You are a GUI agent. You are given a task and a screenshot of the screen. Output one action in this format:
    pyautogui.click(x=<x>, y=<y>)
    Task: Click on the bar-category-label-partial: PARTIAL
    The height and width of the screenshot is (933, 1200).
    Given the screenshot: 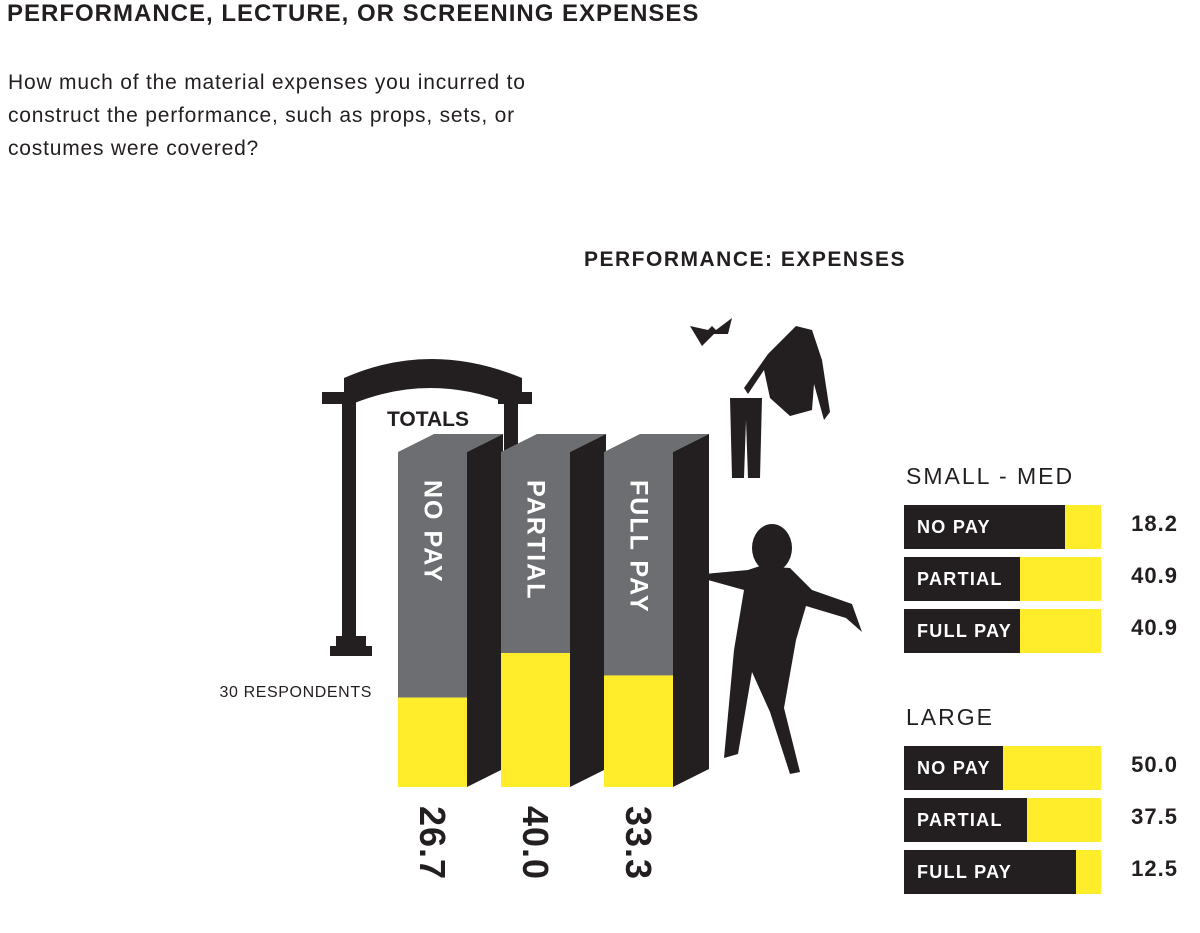 What is the action you would take?
    pyautogui.click(x=536, y=540)
    